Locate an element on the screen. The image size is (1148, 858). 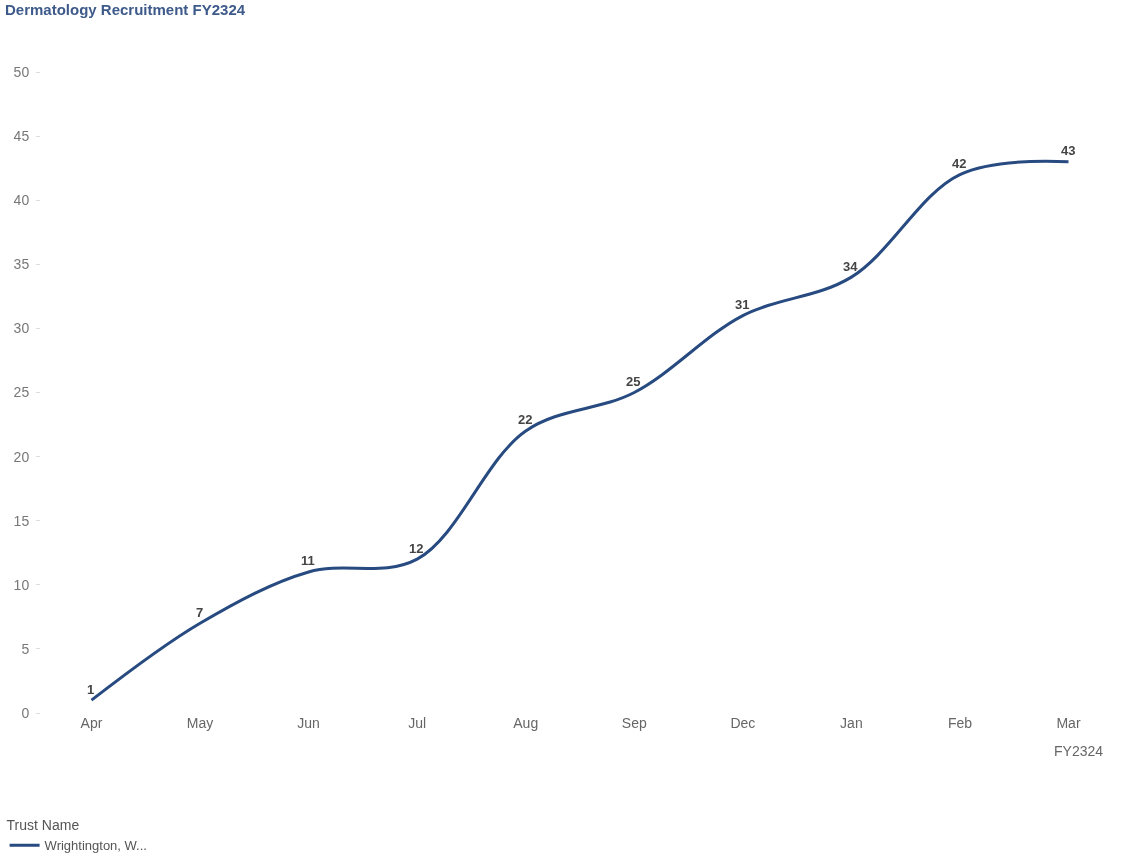
x-tick-label: Jul is located at coordinates (417, 723).